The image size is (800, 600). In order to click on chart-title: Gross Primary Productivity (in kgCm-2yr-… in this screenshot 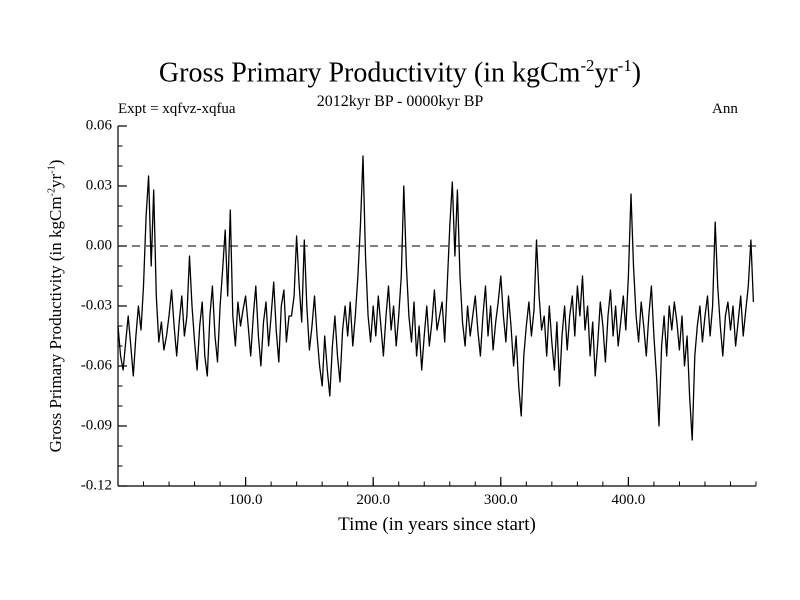, I will do `click(400, 72)`.